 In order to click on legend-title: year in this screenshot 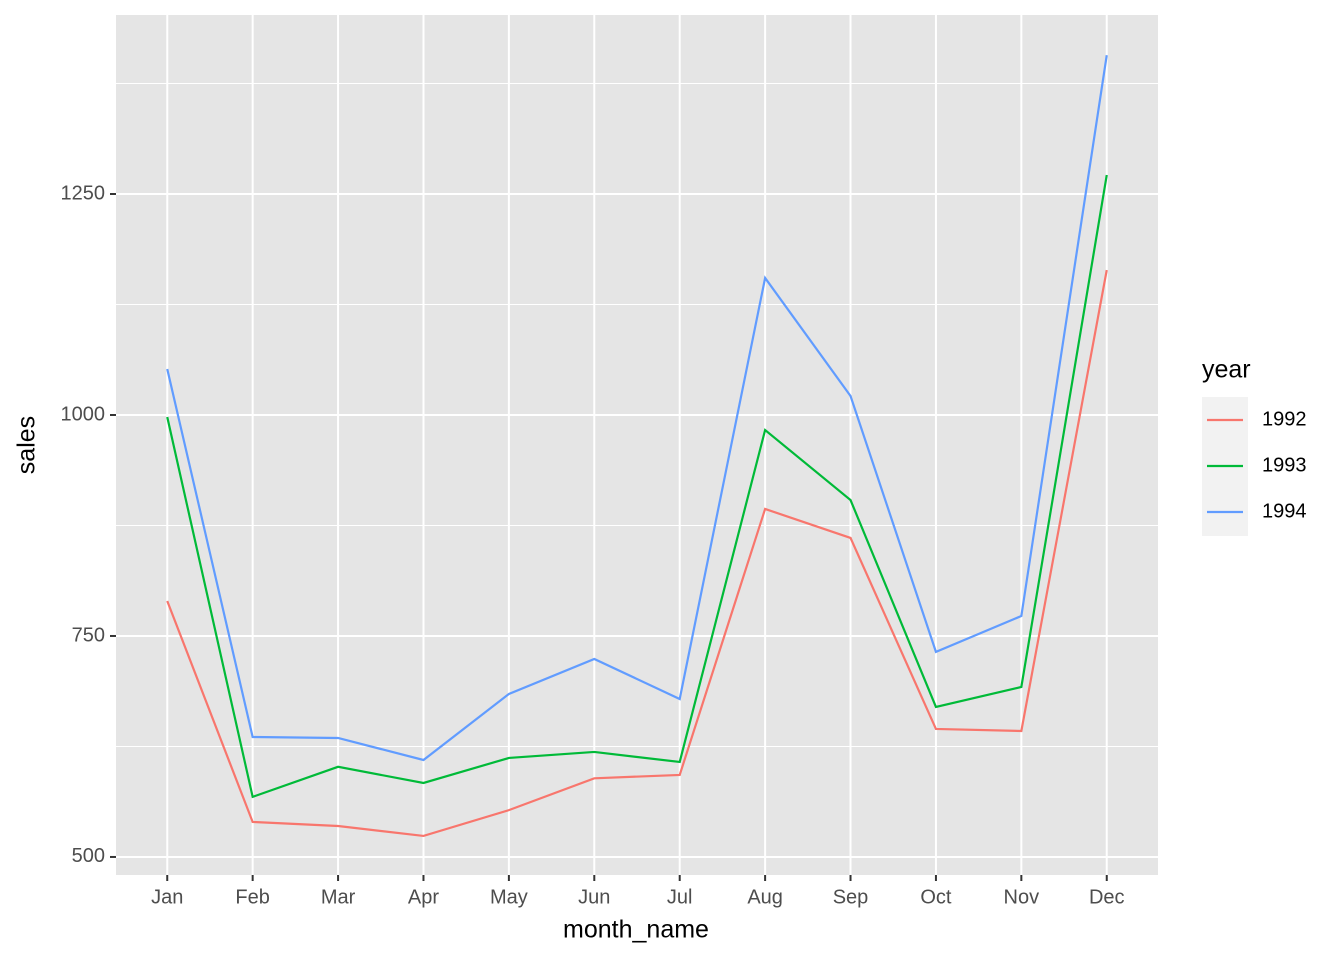, I will do `click(1226, 370)`.